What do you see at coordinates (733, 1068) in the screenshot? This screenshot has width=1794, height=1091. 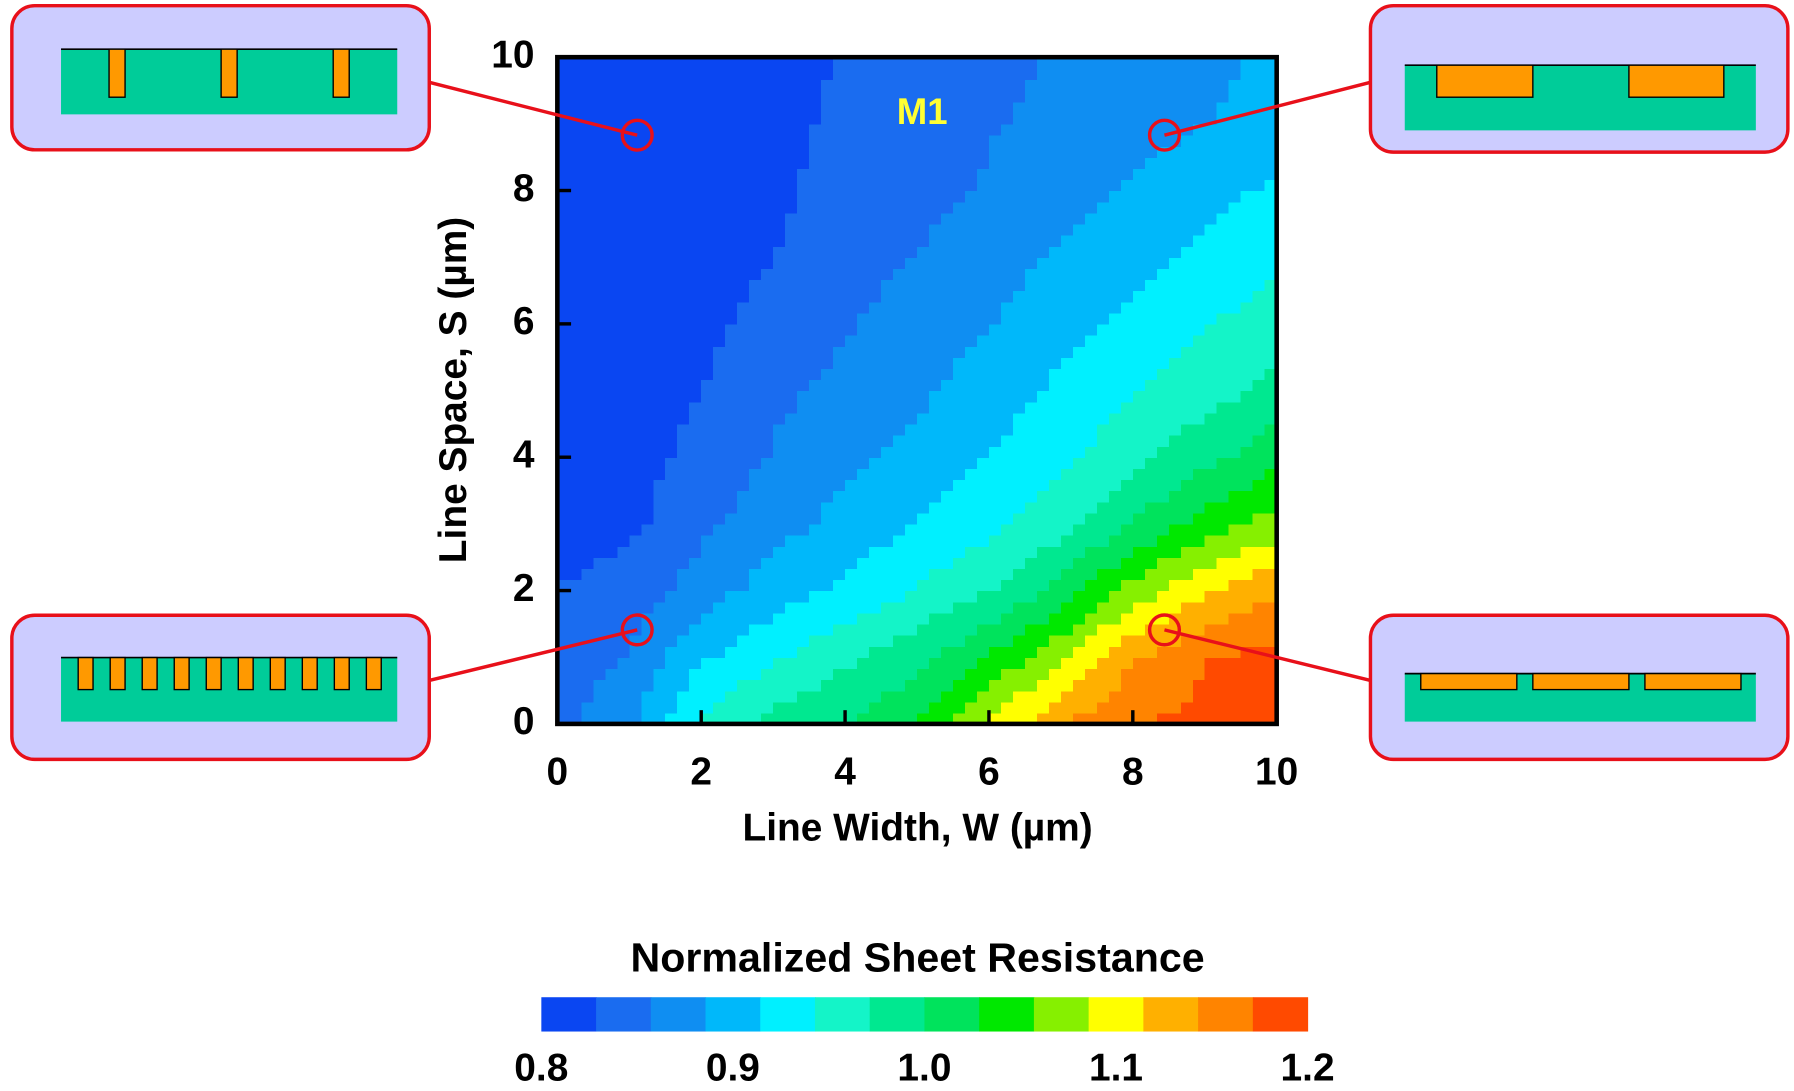 I see `colorbar-tick-label: 0.9` at bounding box center [733, 1068].